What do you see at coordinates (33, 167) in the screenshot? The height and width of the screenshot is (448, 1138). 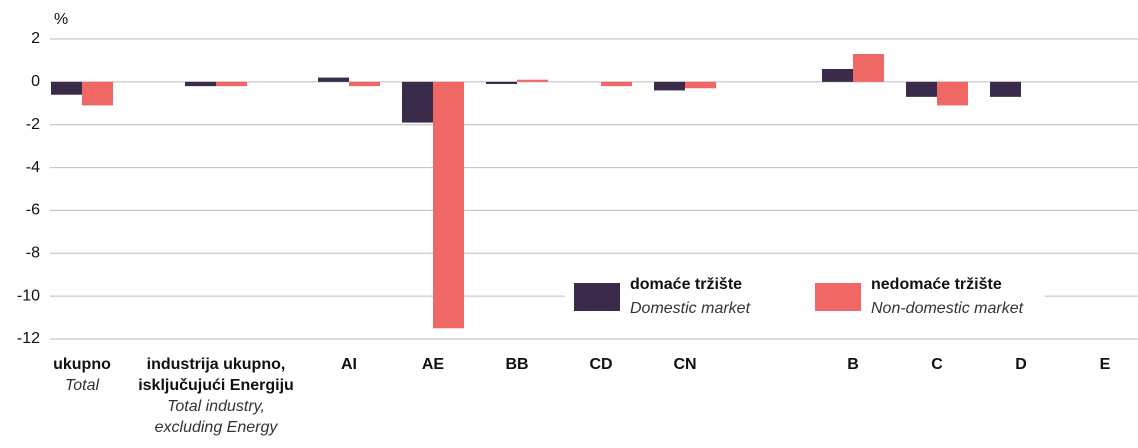 I see `y-tick-label: -4` at bounding box center [33, 167].